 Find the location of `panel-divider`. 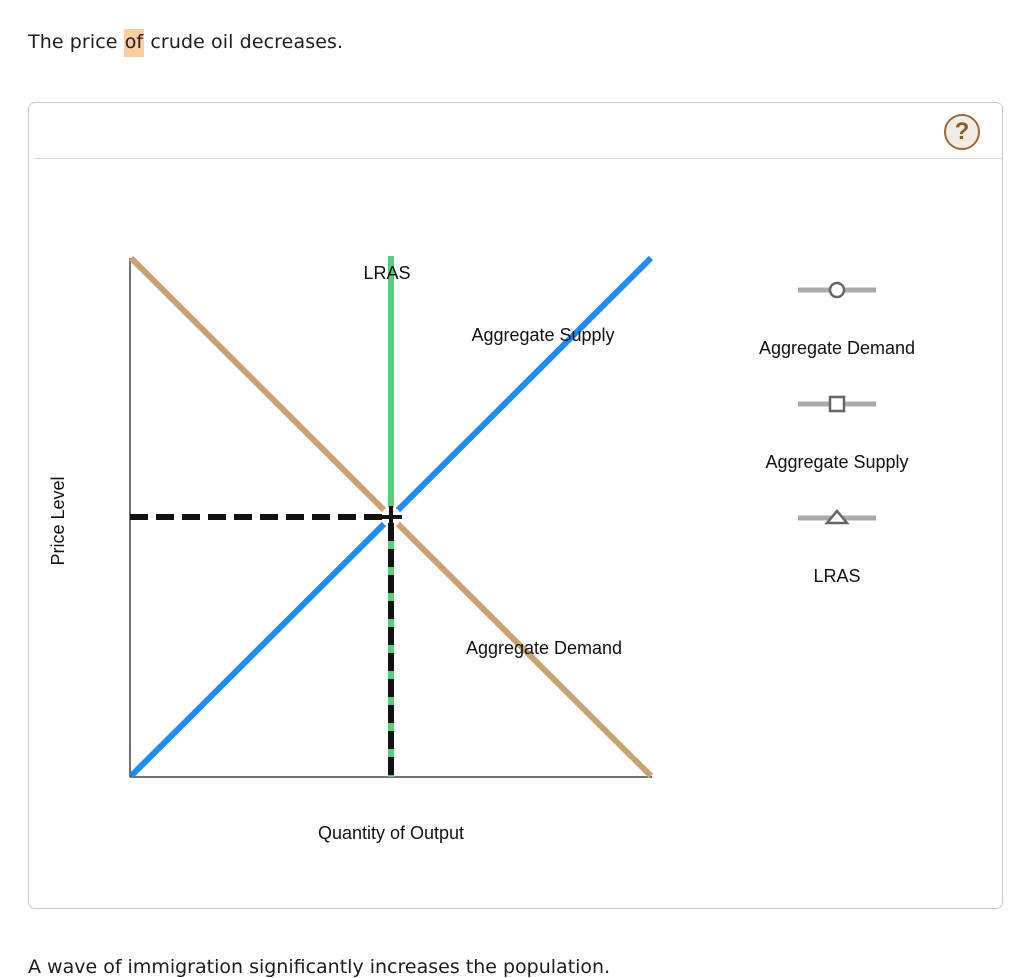

panel-divider is located at coordinates (518, 158).